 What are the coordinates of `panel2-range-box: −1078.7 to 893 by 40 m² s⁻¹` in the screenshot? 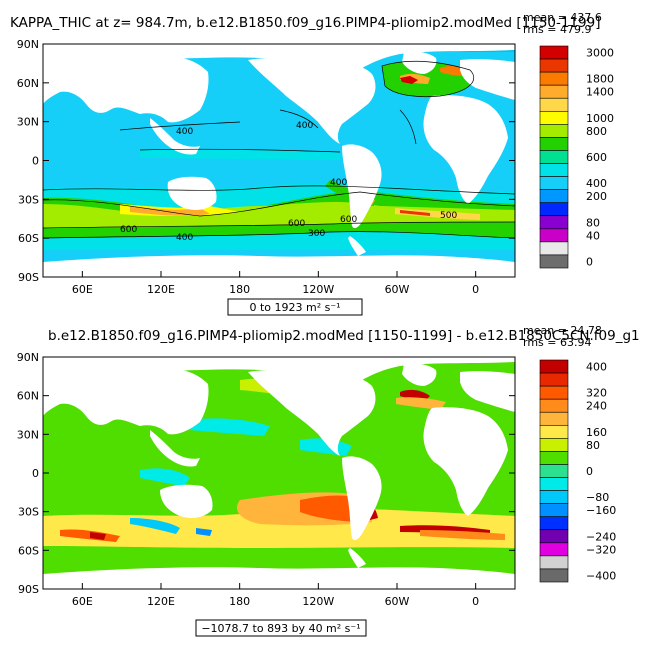 It's located at (281, 628).